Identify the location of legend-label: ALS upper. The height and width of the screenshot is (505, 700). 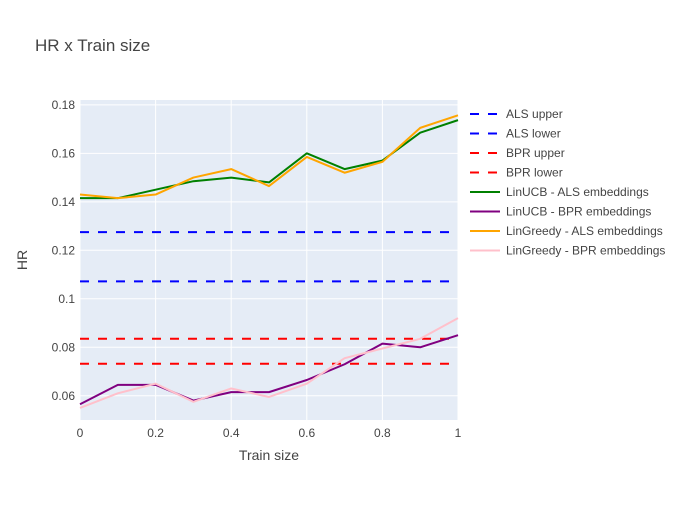
(534, 114).